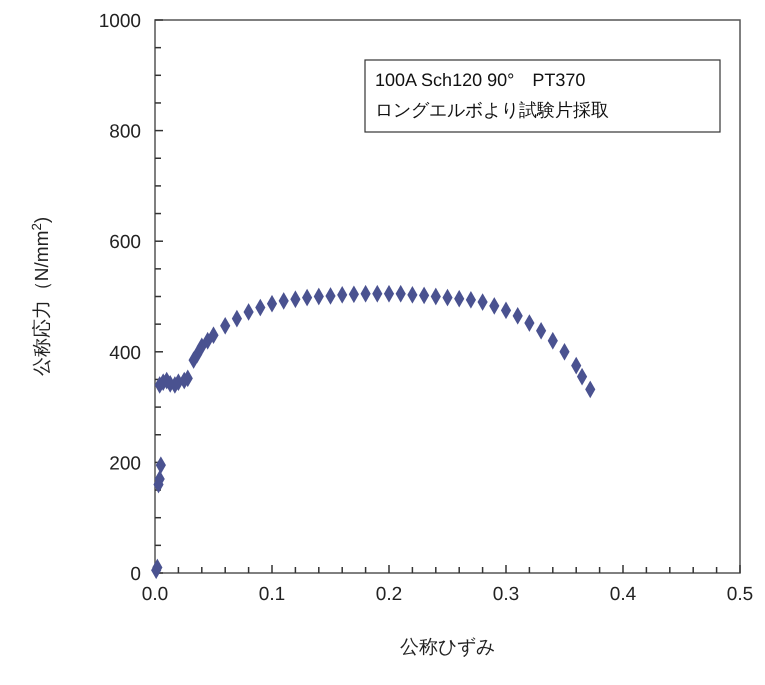  Describe the element at coordinates (125, 243) in the screenshot. I see `y-tick-label: 600` at that location.